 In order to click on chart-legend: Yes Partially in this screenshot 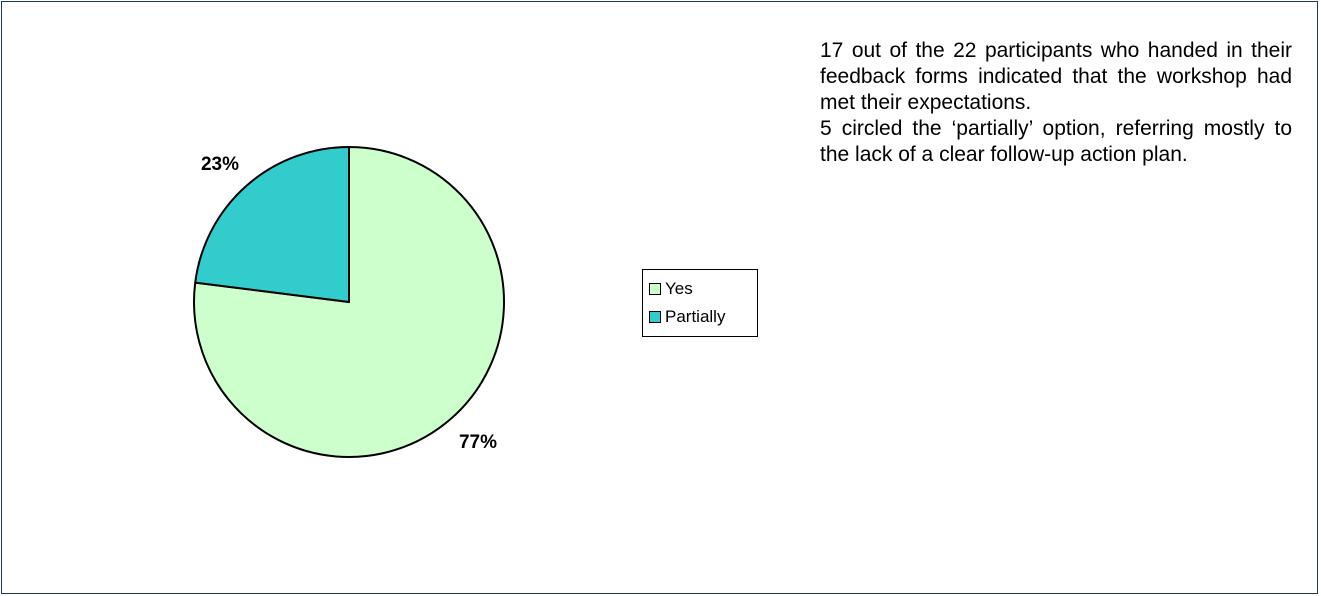, I will do `click(700, 303)`.